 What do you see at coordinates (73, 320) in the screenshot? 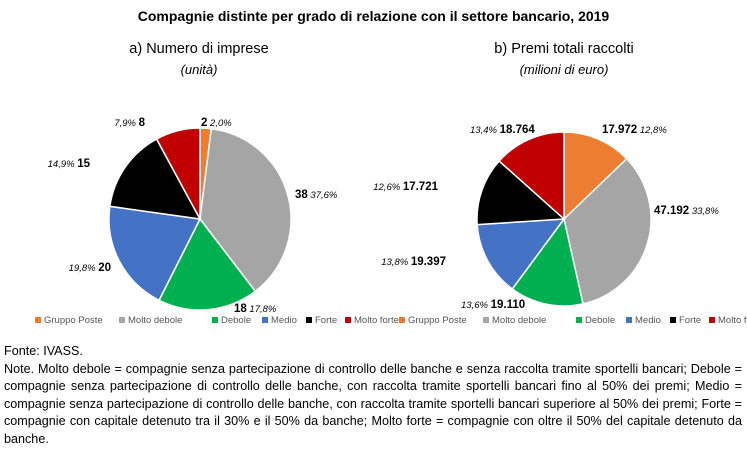
I see `legend-label-gruppo-poste-a: Gruppo Poste` at bounding box center [73, 320].